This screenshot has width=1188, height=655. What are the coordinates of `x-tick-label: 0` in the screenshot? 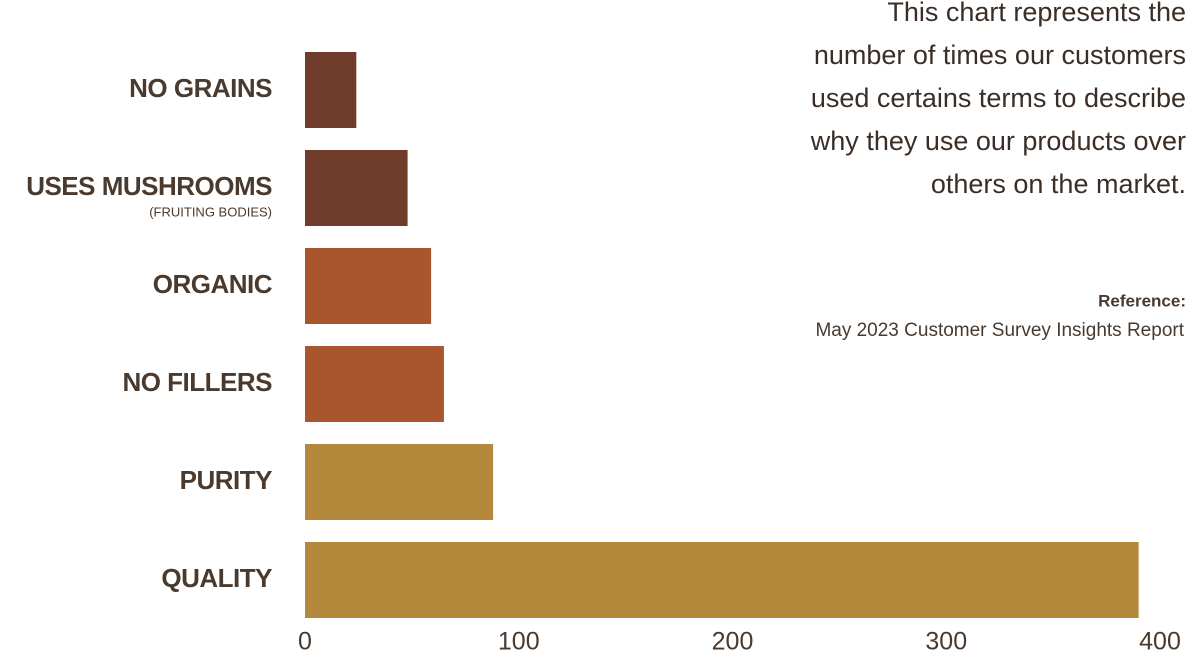 It's located at (305, 641).